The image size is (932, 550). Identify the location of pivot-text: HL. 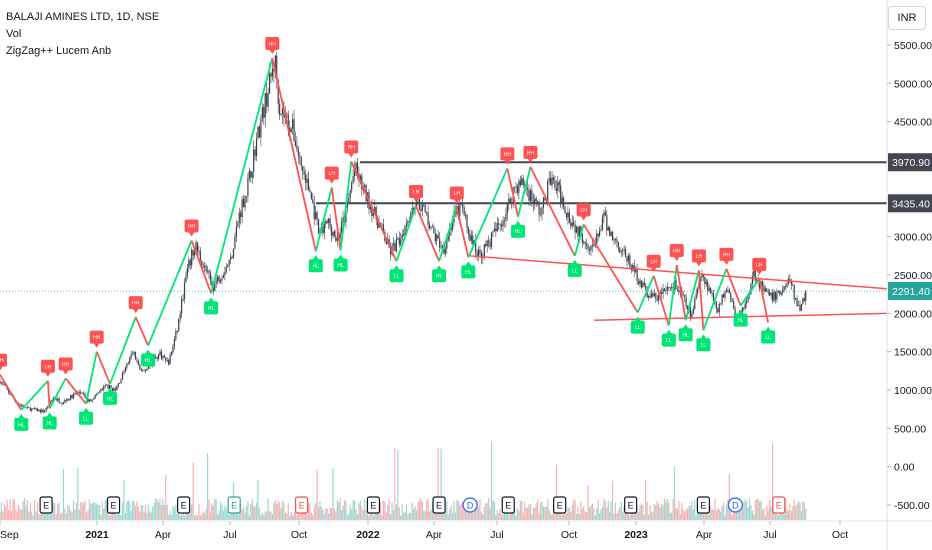
(740, 321).